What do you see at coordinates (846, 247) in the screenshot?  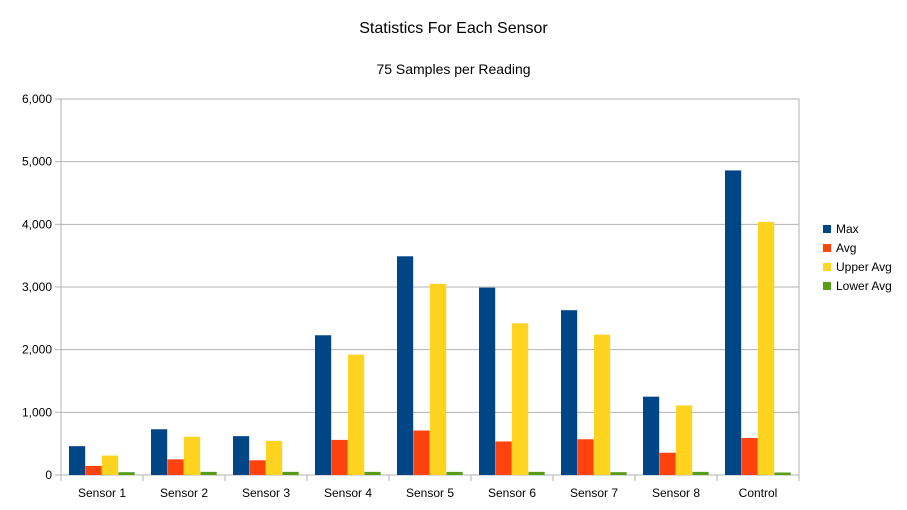 I see `legend-label: Avg` at bounding box center [846, 247].